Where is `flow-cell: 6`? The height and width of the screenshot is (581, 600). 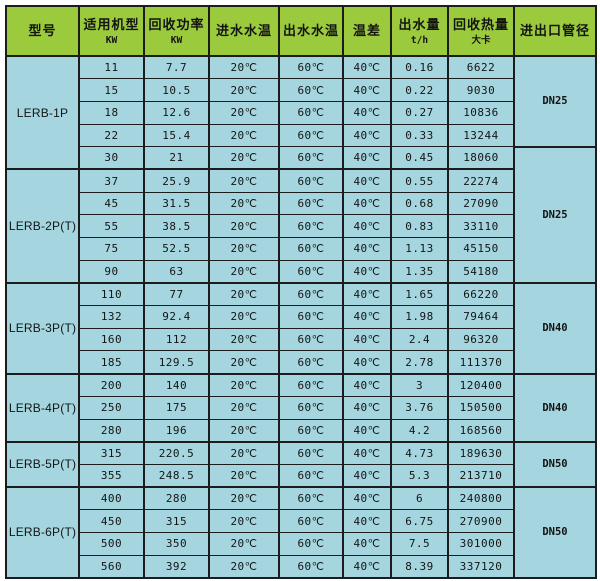 flow-cell: 6 is located at coordinates (419, 498).